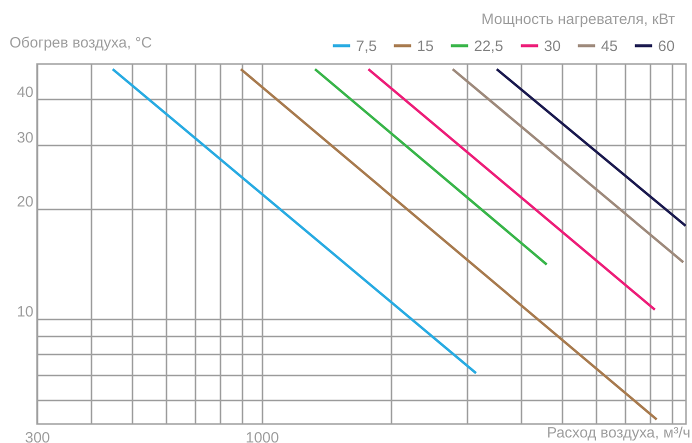 This screenshot has height=443, width=692. I want to click on legend-title: Мощность нагревателя, кВт, so click(578, 19).